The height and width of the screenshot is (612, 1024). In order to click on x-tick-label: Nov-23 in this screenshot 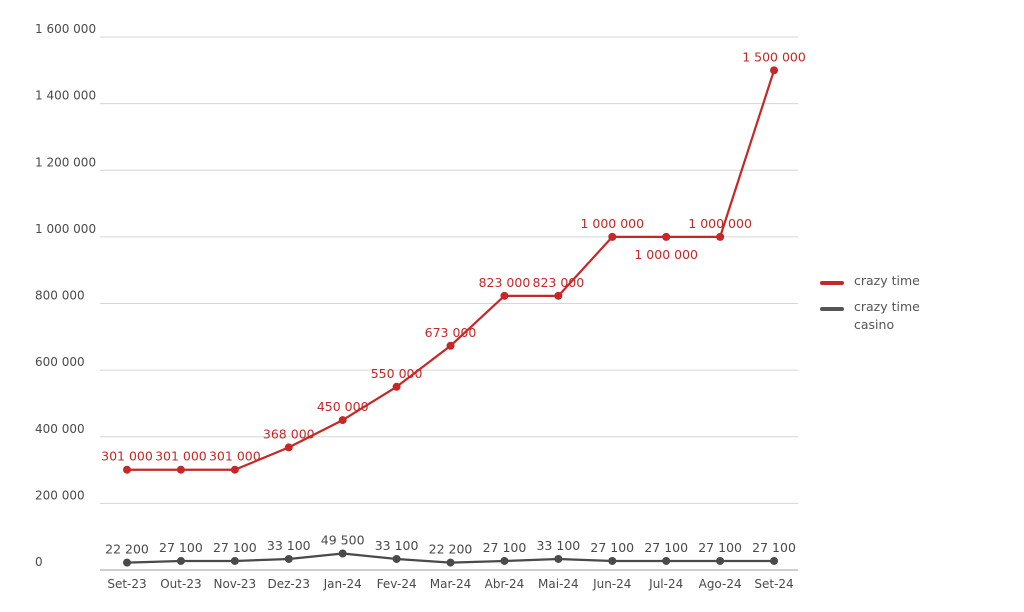, I will do `click(234, 584)`.